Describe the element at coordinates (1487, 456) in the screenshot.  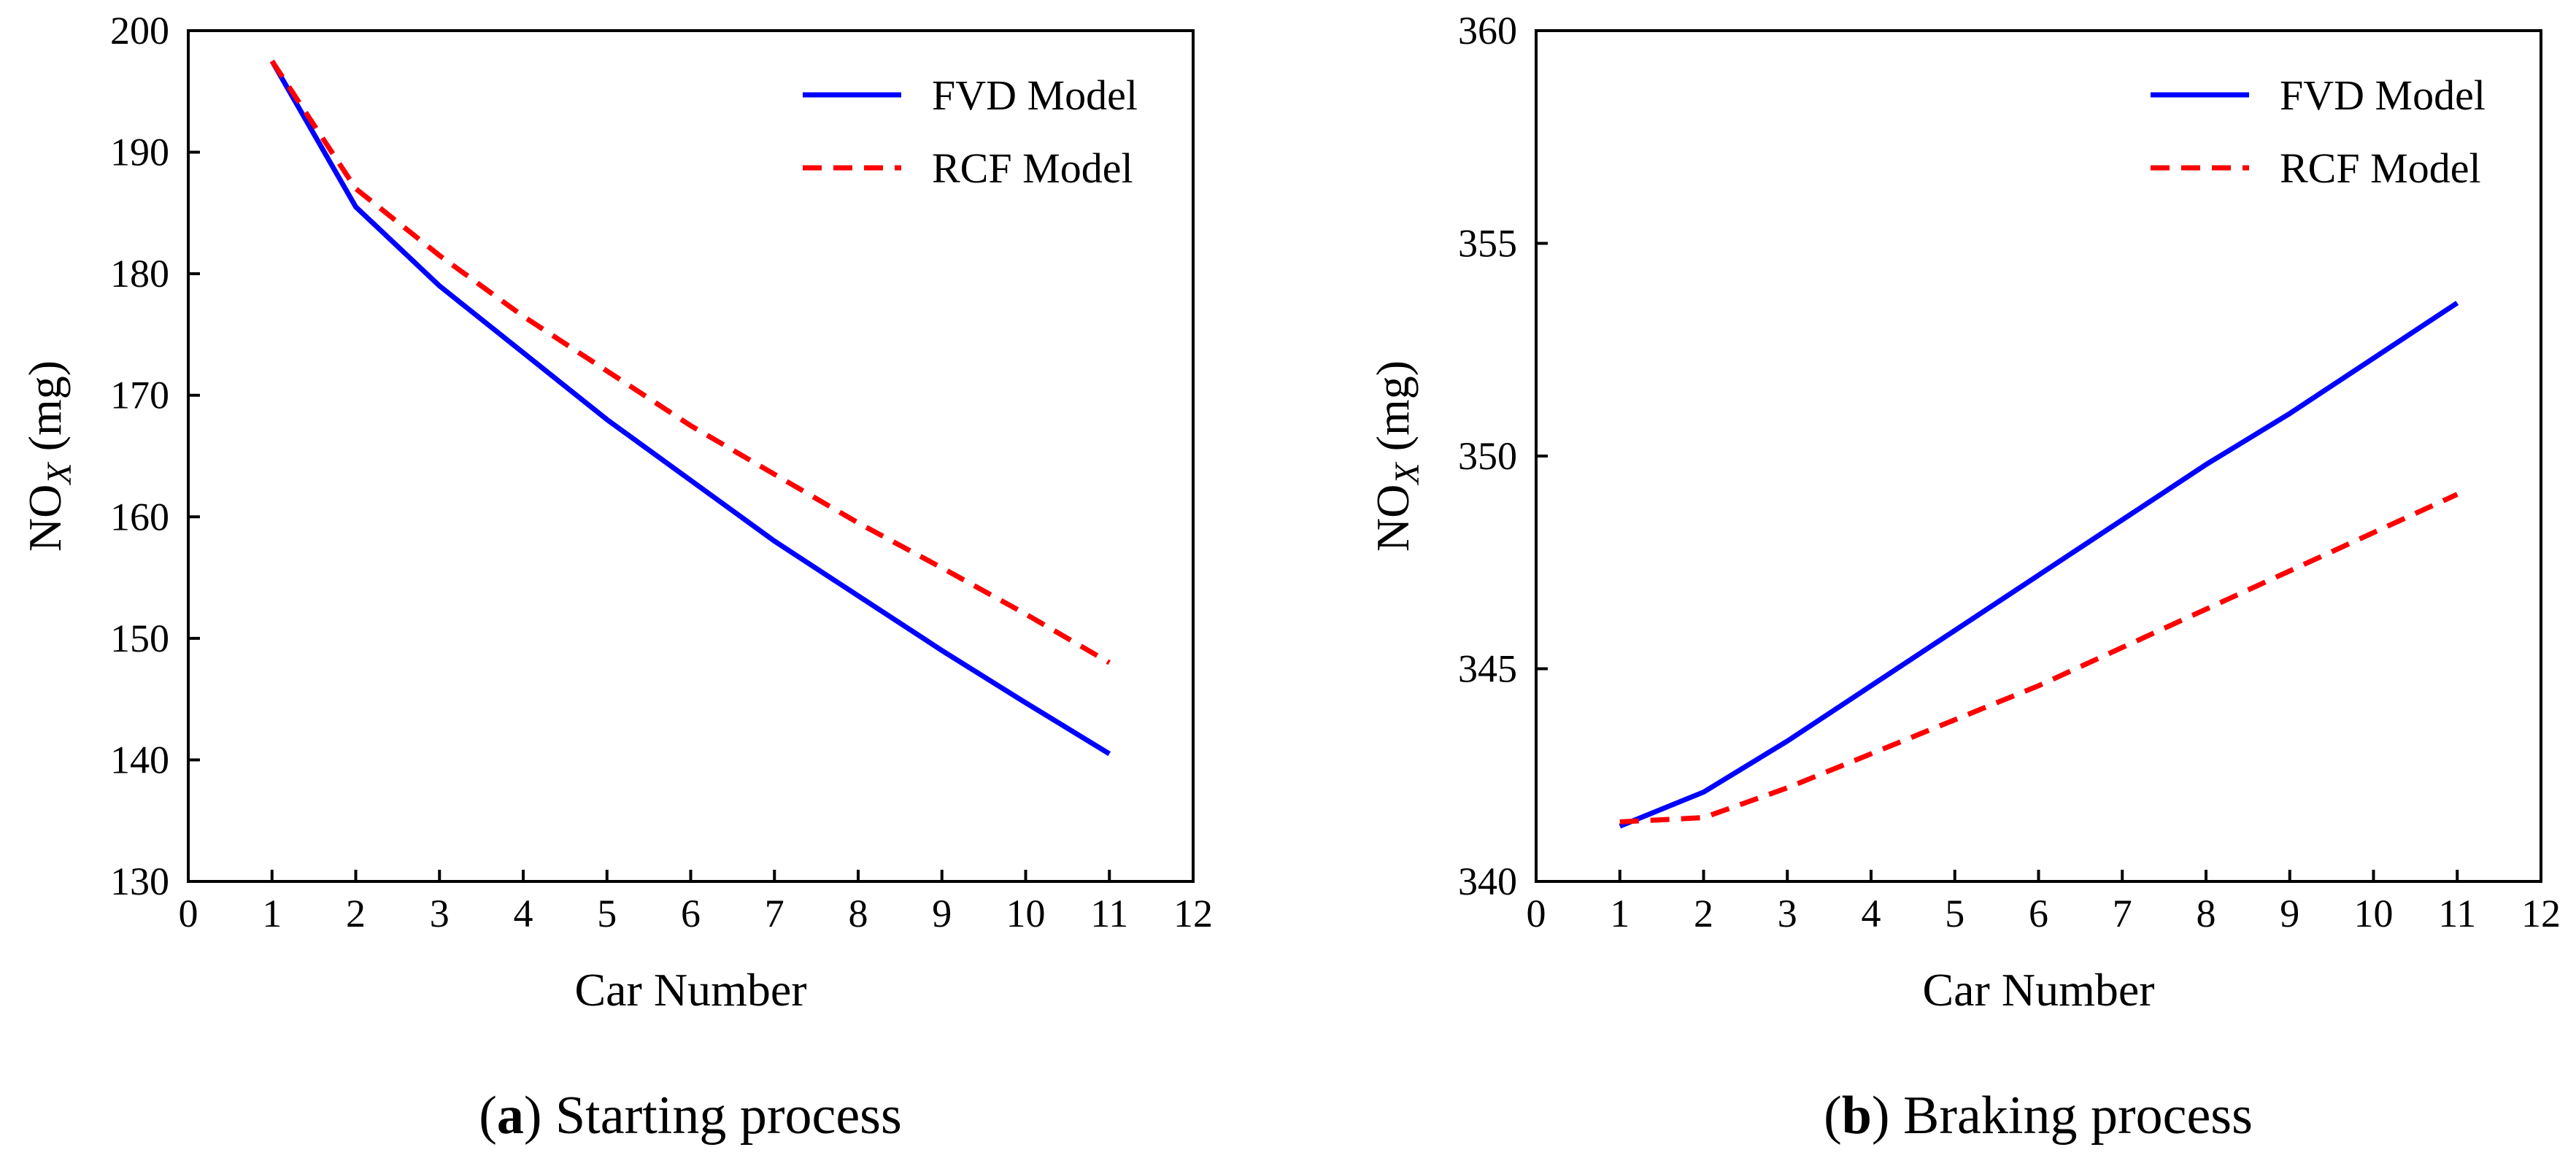
I see `y-tick-label: 350` at that location.